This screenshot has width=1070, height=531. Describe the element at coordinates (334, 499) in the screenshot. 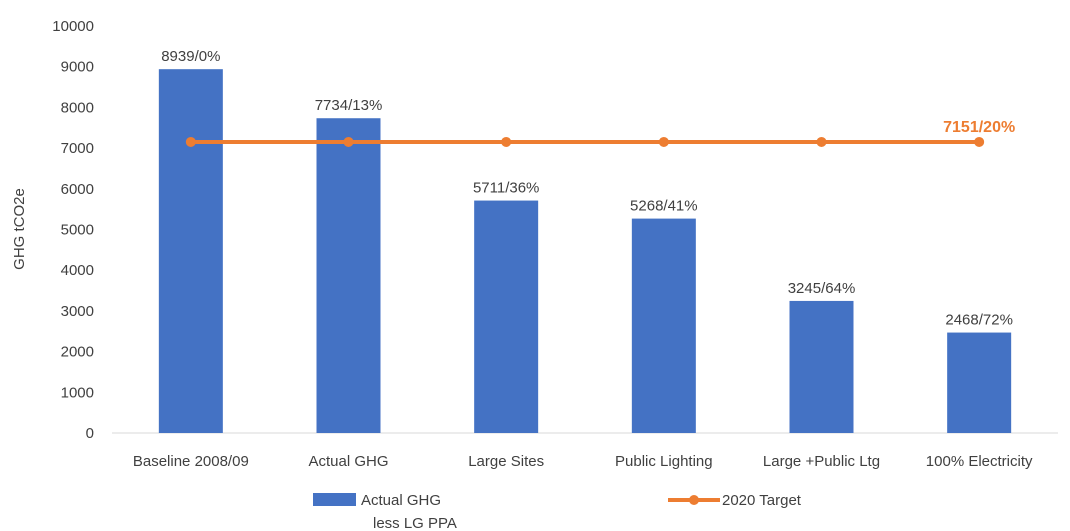

I see `legend-bar-swatch` at that location.